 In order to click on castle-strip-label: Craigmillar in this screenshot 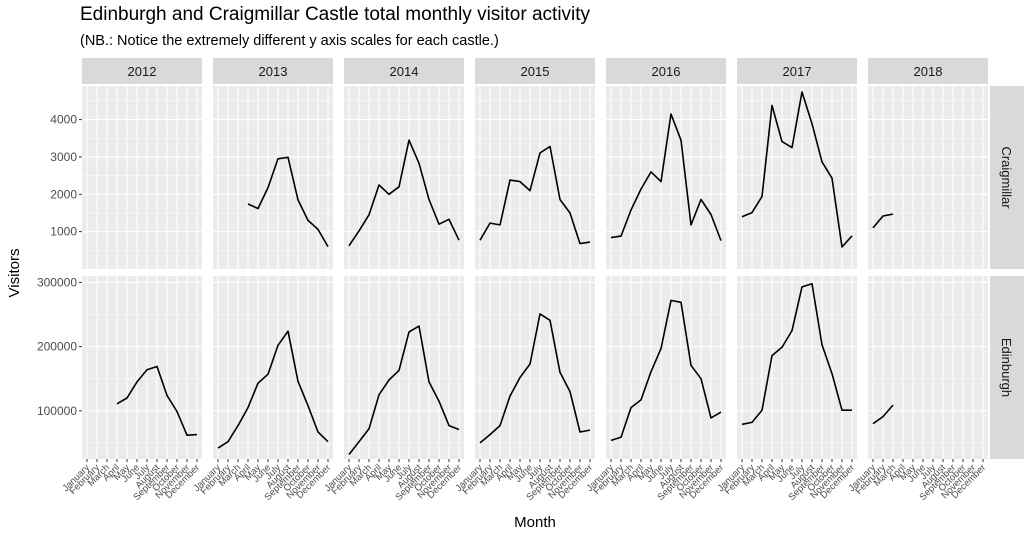, I will do `click(1006, 177)`.